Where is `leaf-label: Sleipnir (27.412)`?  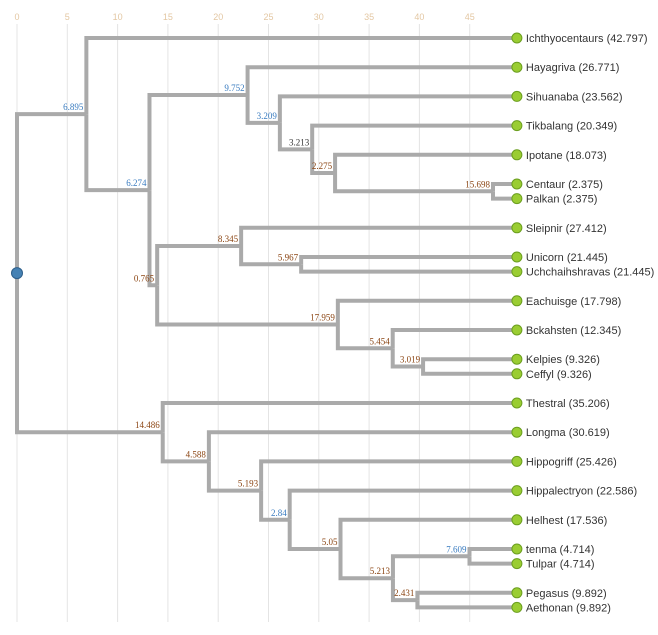
leaf-label: Sleipnir (27.412) is located at coordinates (566, 229).